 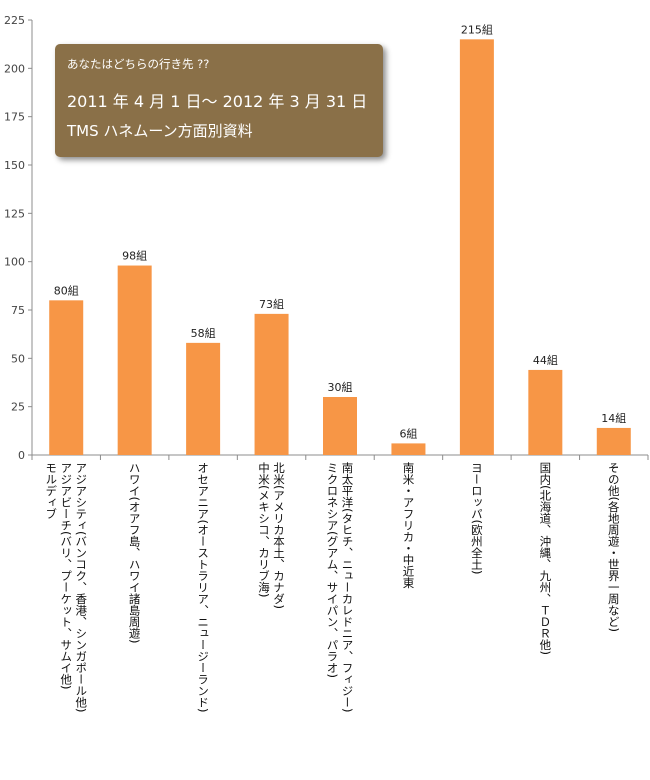 I want to click on x-category-label-line: 北米(アメリカ本土、カナダ), so click(x=279, y=535).